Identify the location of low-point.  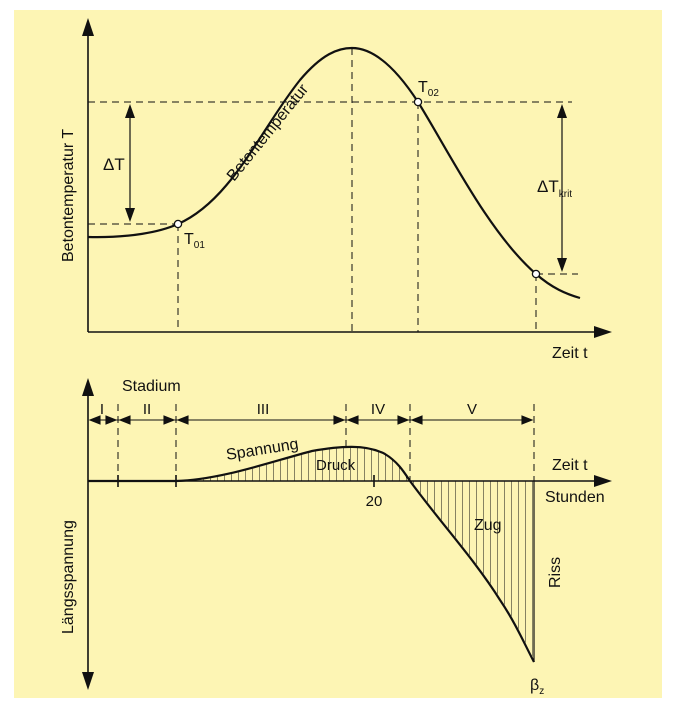
(536, 274).